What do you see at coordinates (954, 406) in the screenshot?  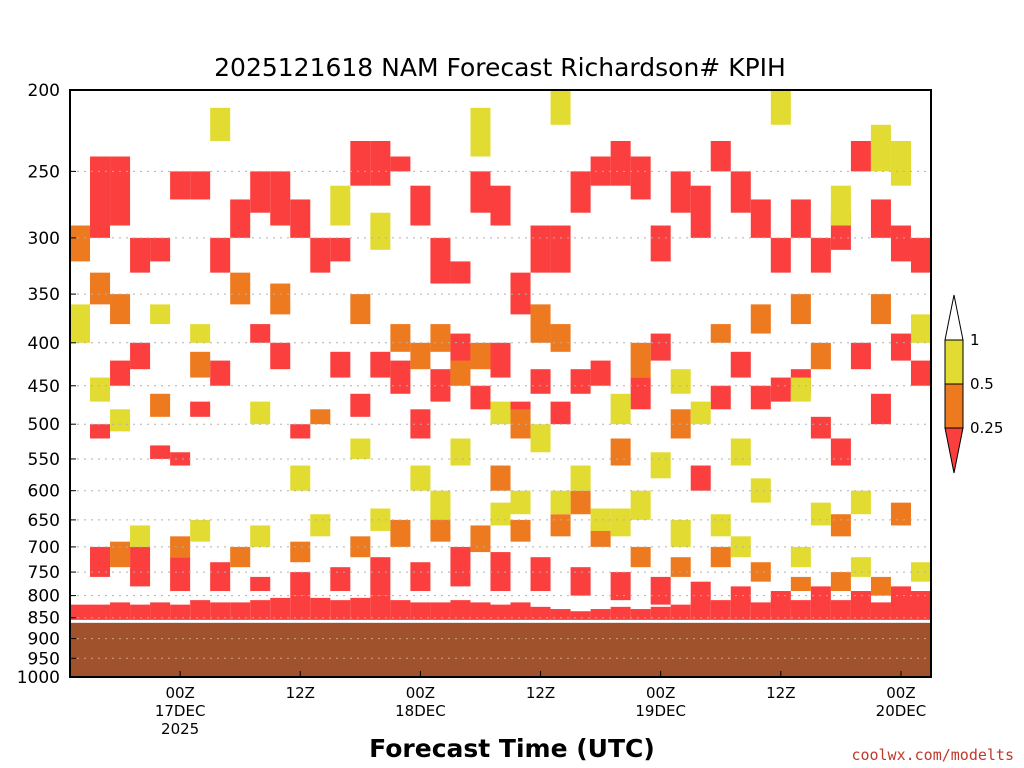 I see `colorbar-swatch-orange` at bounding box center [954, 406].